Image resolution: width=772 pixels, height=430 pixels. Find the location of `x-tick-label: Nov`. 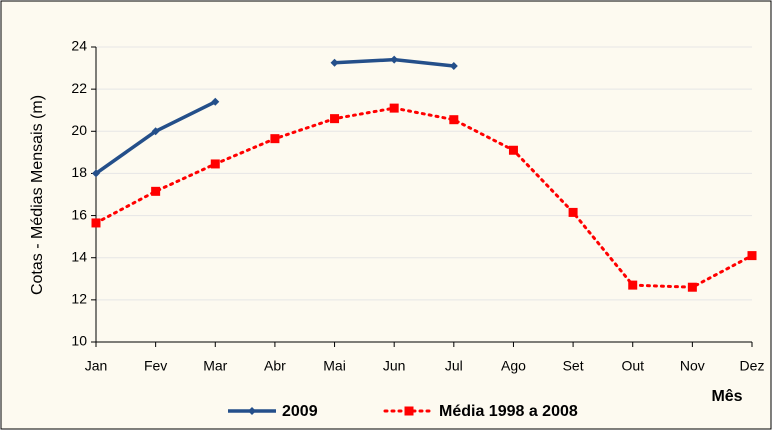

x-tick-label: Nov is located at coordinates (692, 366).